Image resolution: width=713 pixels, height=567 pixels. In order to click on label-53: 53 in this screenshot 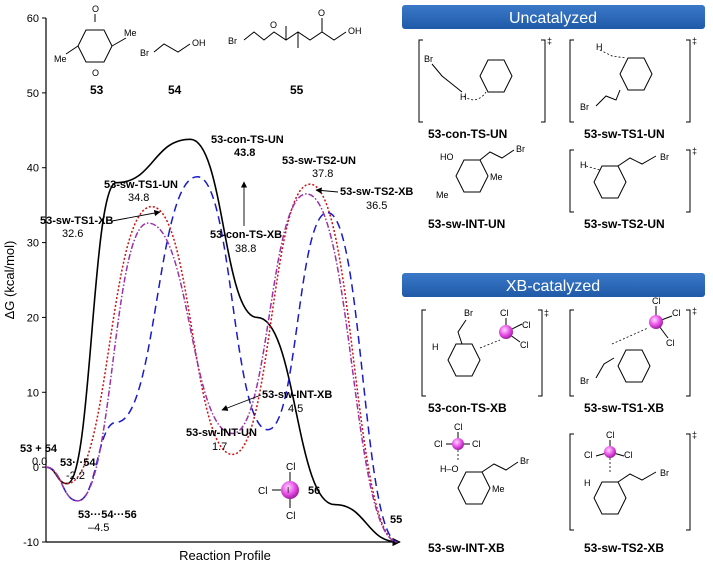, I will do `click(97, 90)`.